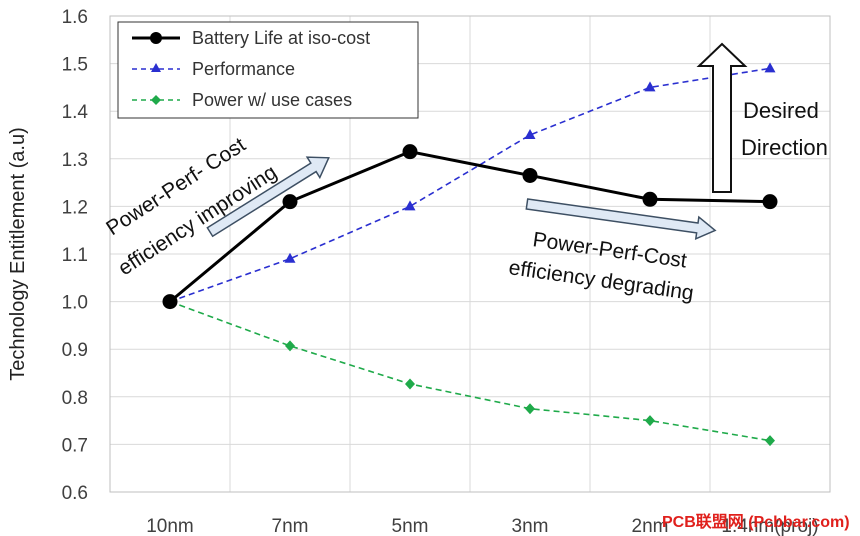 The width and height of the screenshot is (860, 536). I want to click on y-tick-label: 1.5, so click(75, 65).